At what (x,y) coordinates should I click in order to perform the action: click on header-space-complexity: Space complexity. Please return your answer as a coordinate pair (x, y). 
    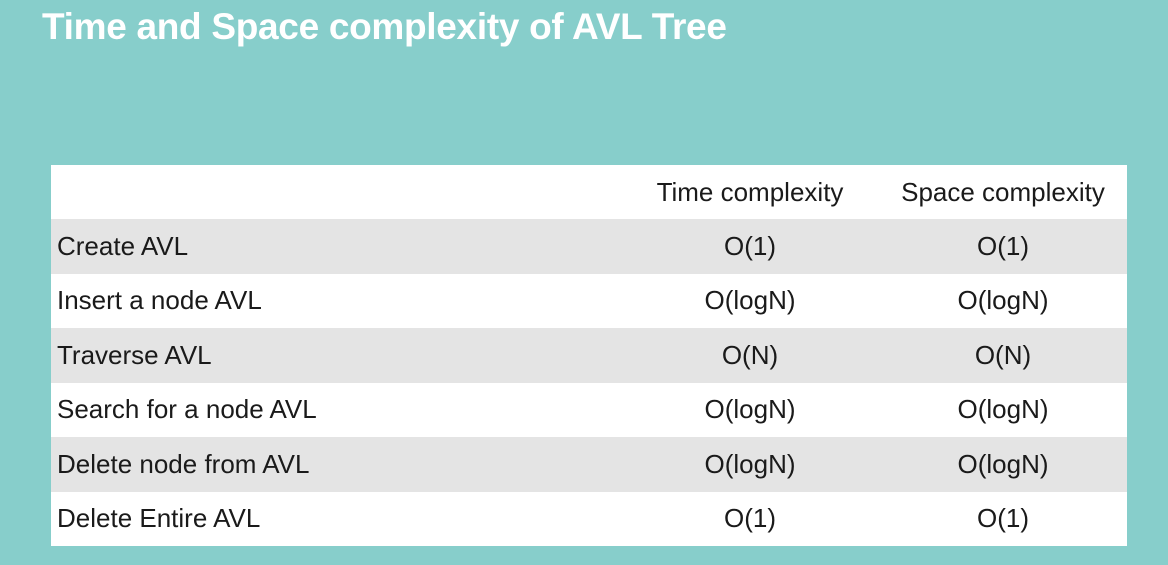
    Looking at the image, I should click on (1003, 192).